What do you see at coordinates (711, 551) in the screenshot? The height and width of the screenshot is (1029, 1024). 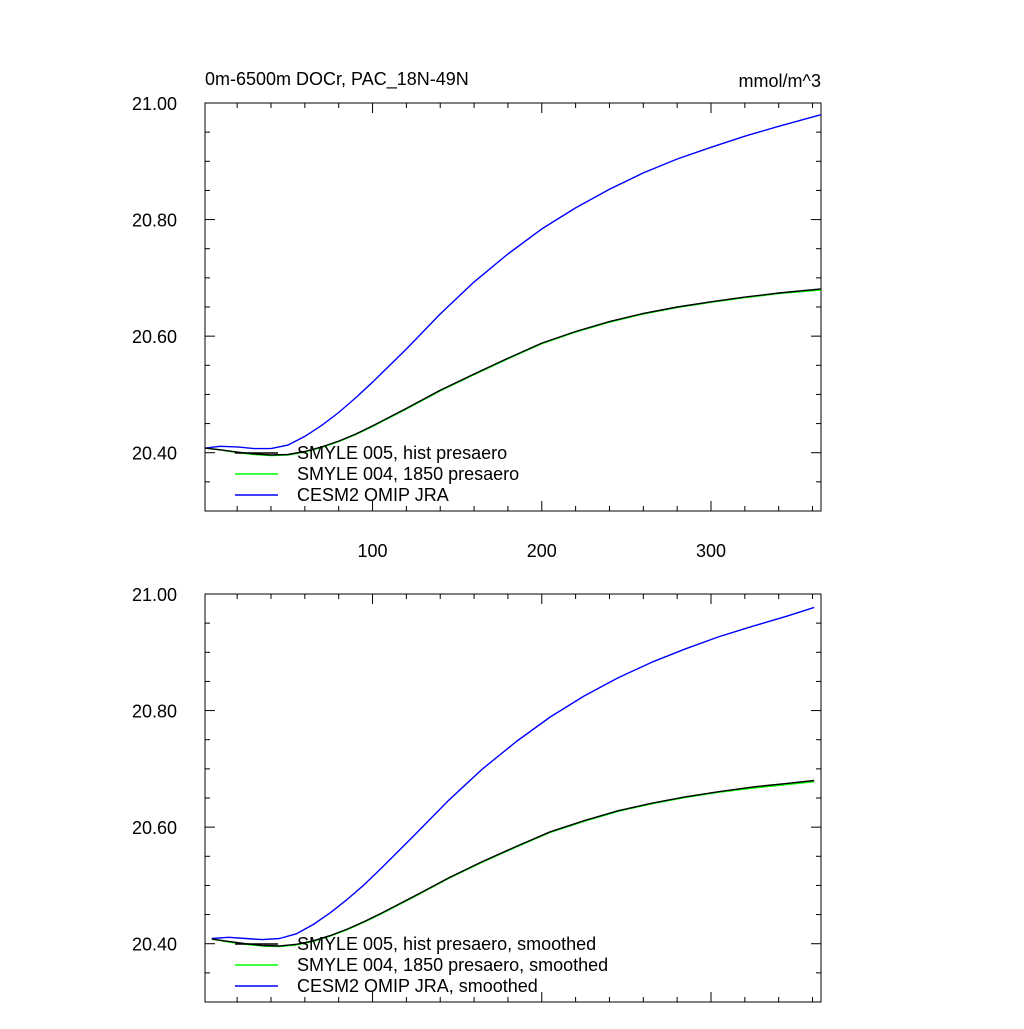 I see `x-tick-label: 300` at bounding box center [711, 551].